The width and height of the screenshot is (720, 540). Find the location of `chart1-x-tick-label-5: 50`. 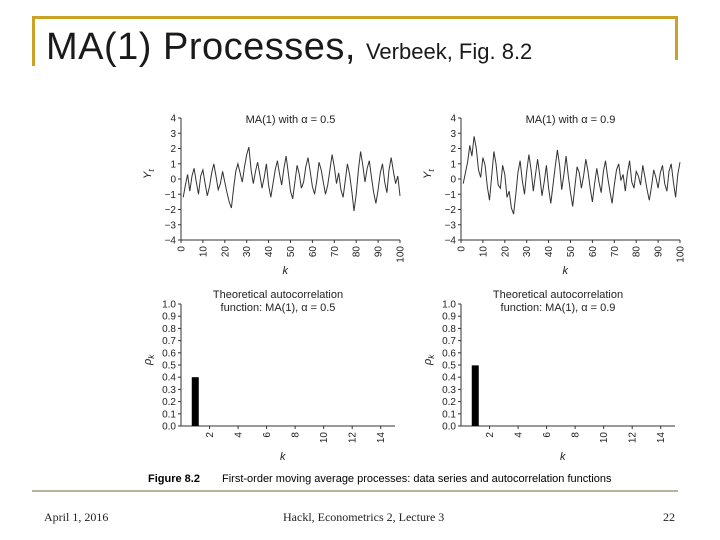

chart1-x-tick-label-5: 50 is located at coordinates (571, 252).